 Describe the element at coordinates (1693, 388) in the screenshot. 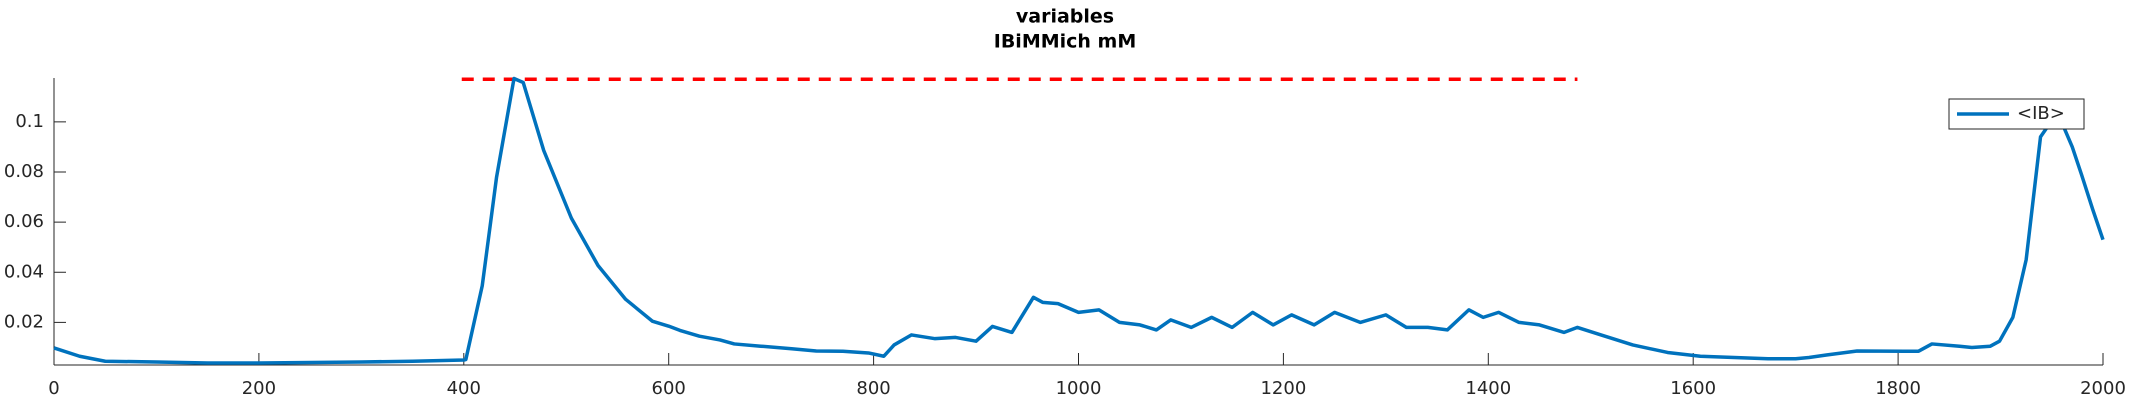

I see `x-tick-label: 1600` at that location.